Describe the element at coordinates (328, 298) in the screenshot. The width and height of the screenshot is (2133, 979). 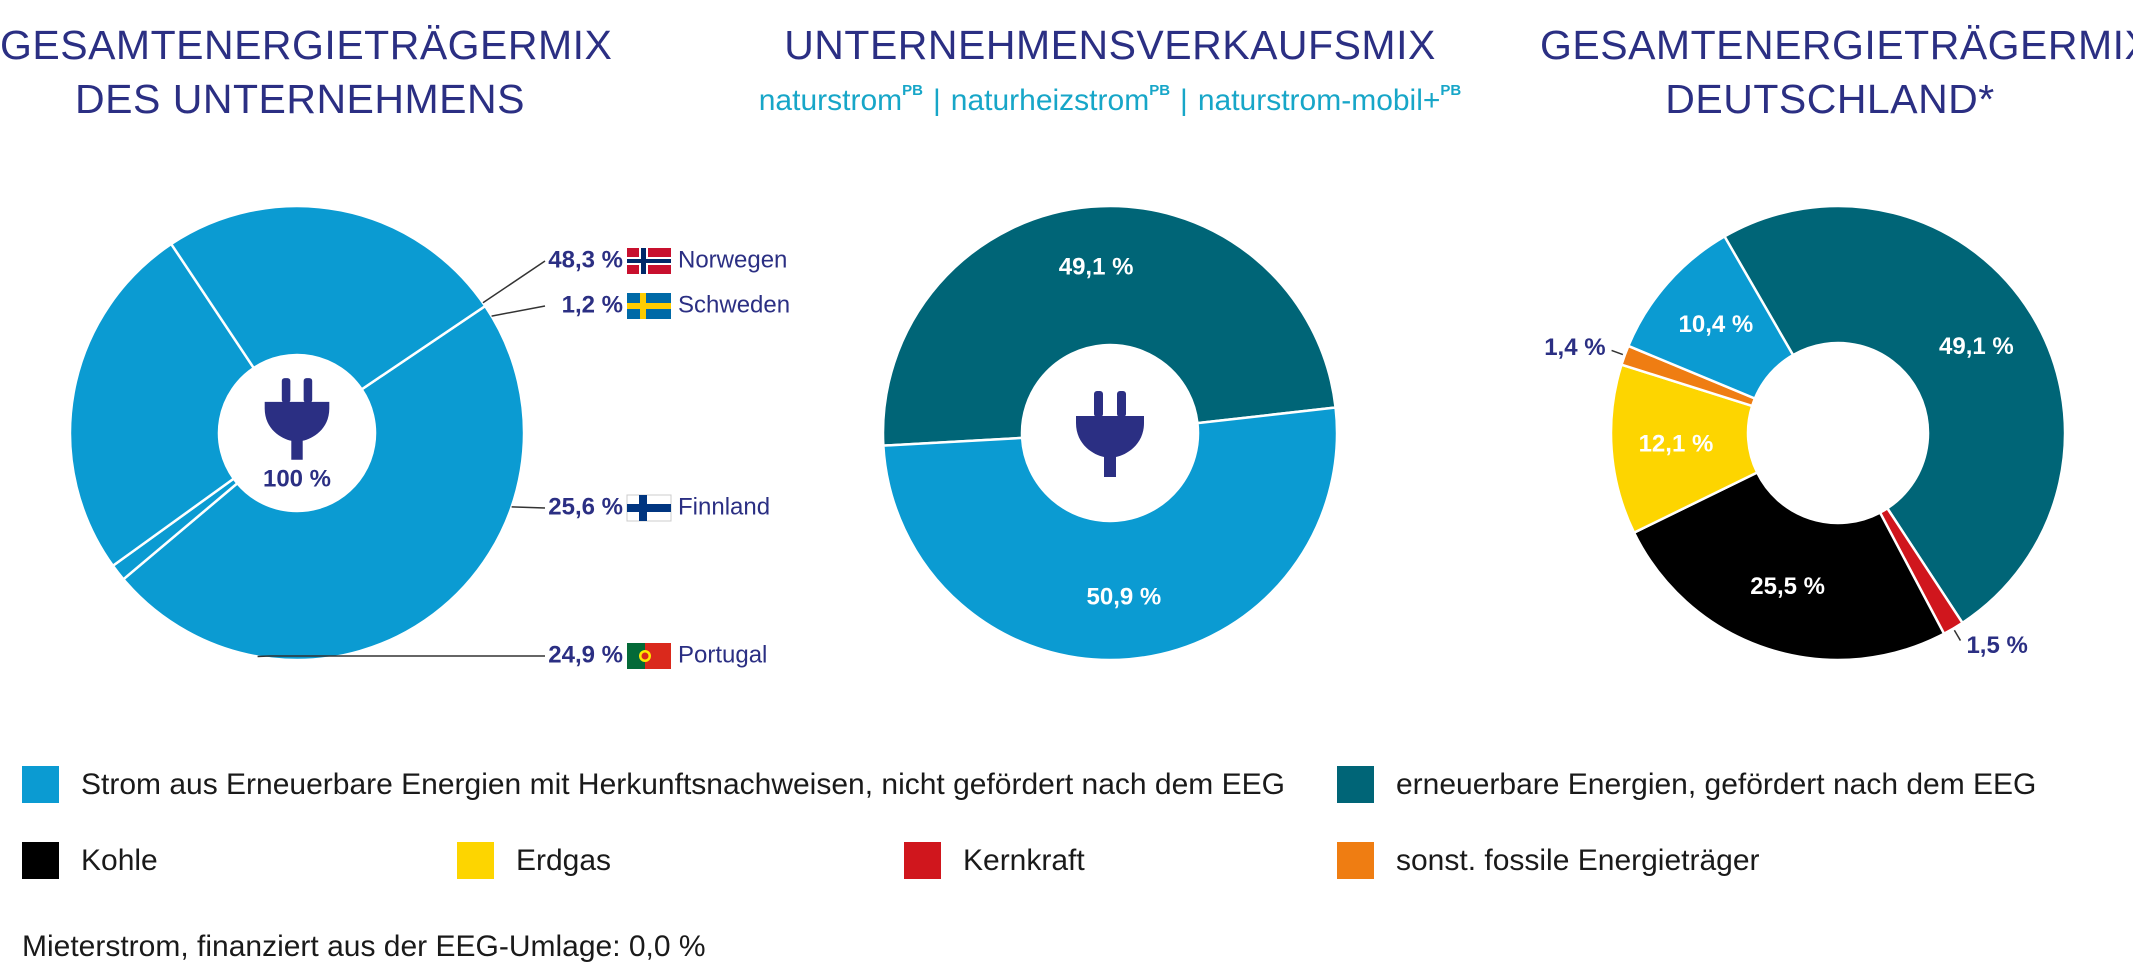
I see `slice-portugal` at that location.